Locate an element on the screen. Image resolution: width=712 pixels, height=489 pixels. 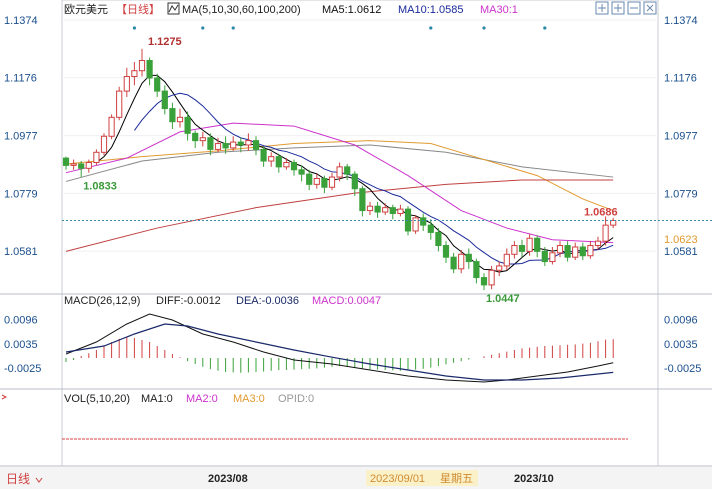
dea-line is located at coordinates (339, 352).